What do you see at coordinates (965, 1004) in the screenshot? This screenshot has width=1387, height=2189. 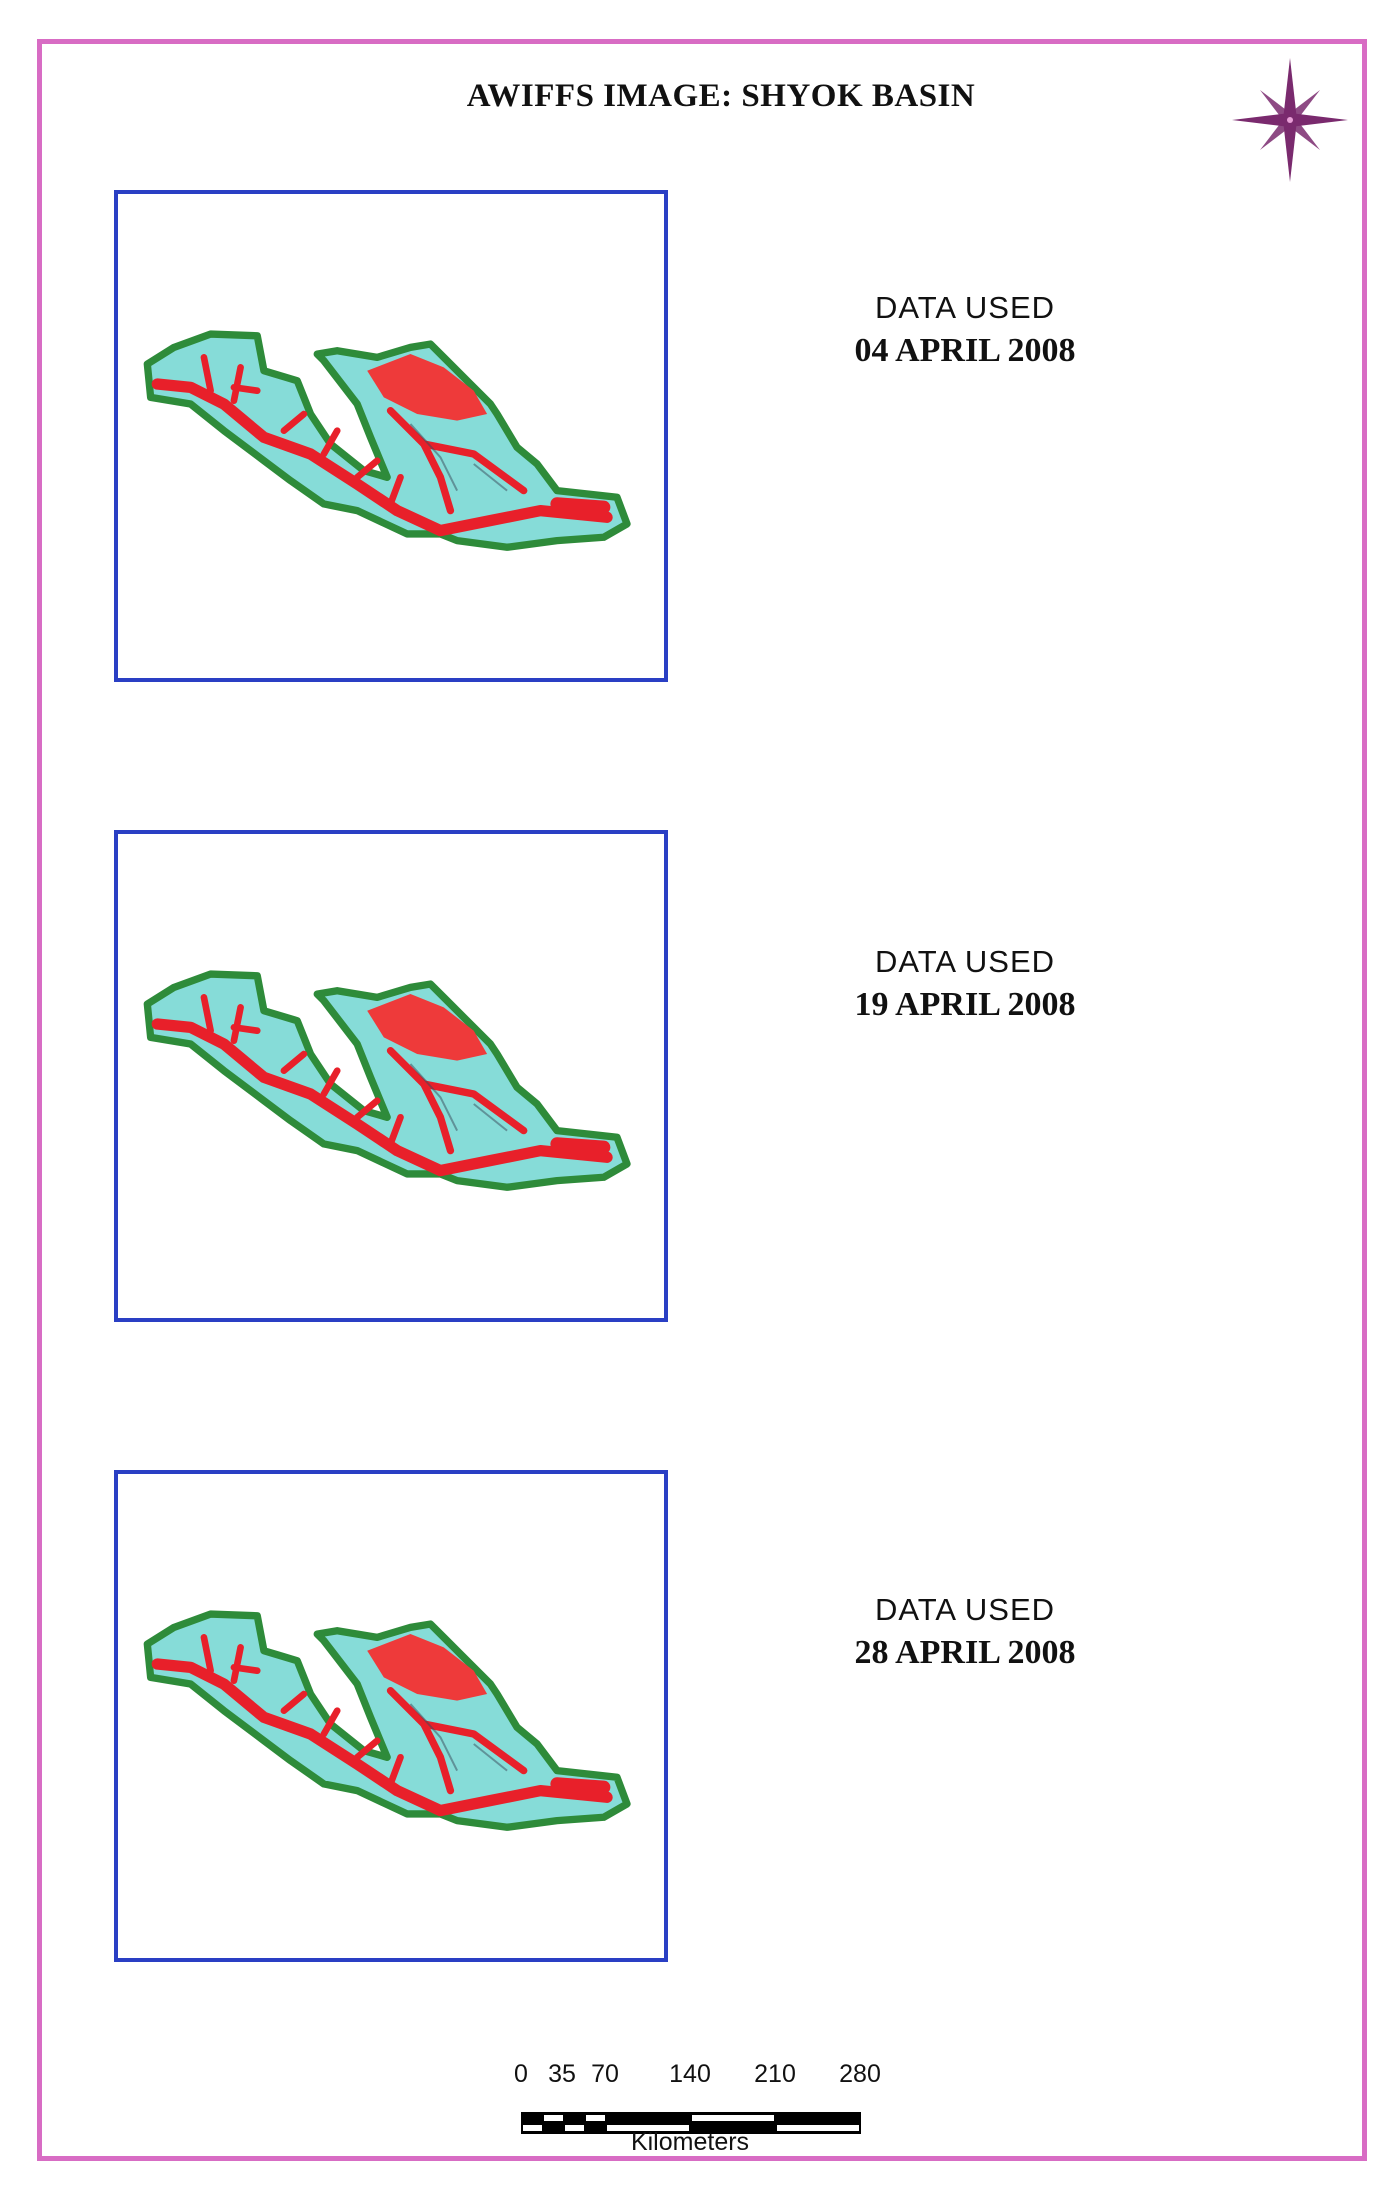 I see `date-value: 19 APRIL 2008` at bounding box center [965, 1004].